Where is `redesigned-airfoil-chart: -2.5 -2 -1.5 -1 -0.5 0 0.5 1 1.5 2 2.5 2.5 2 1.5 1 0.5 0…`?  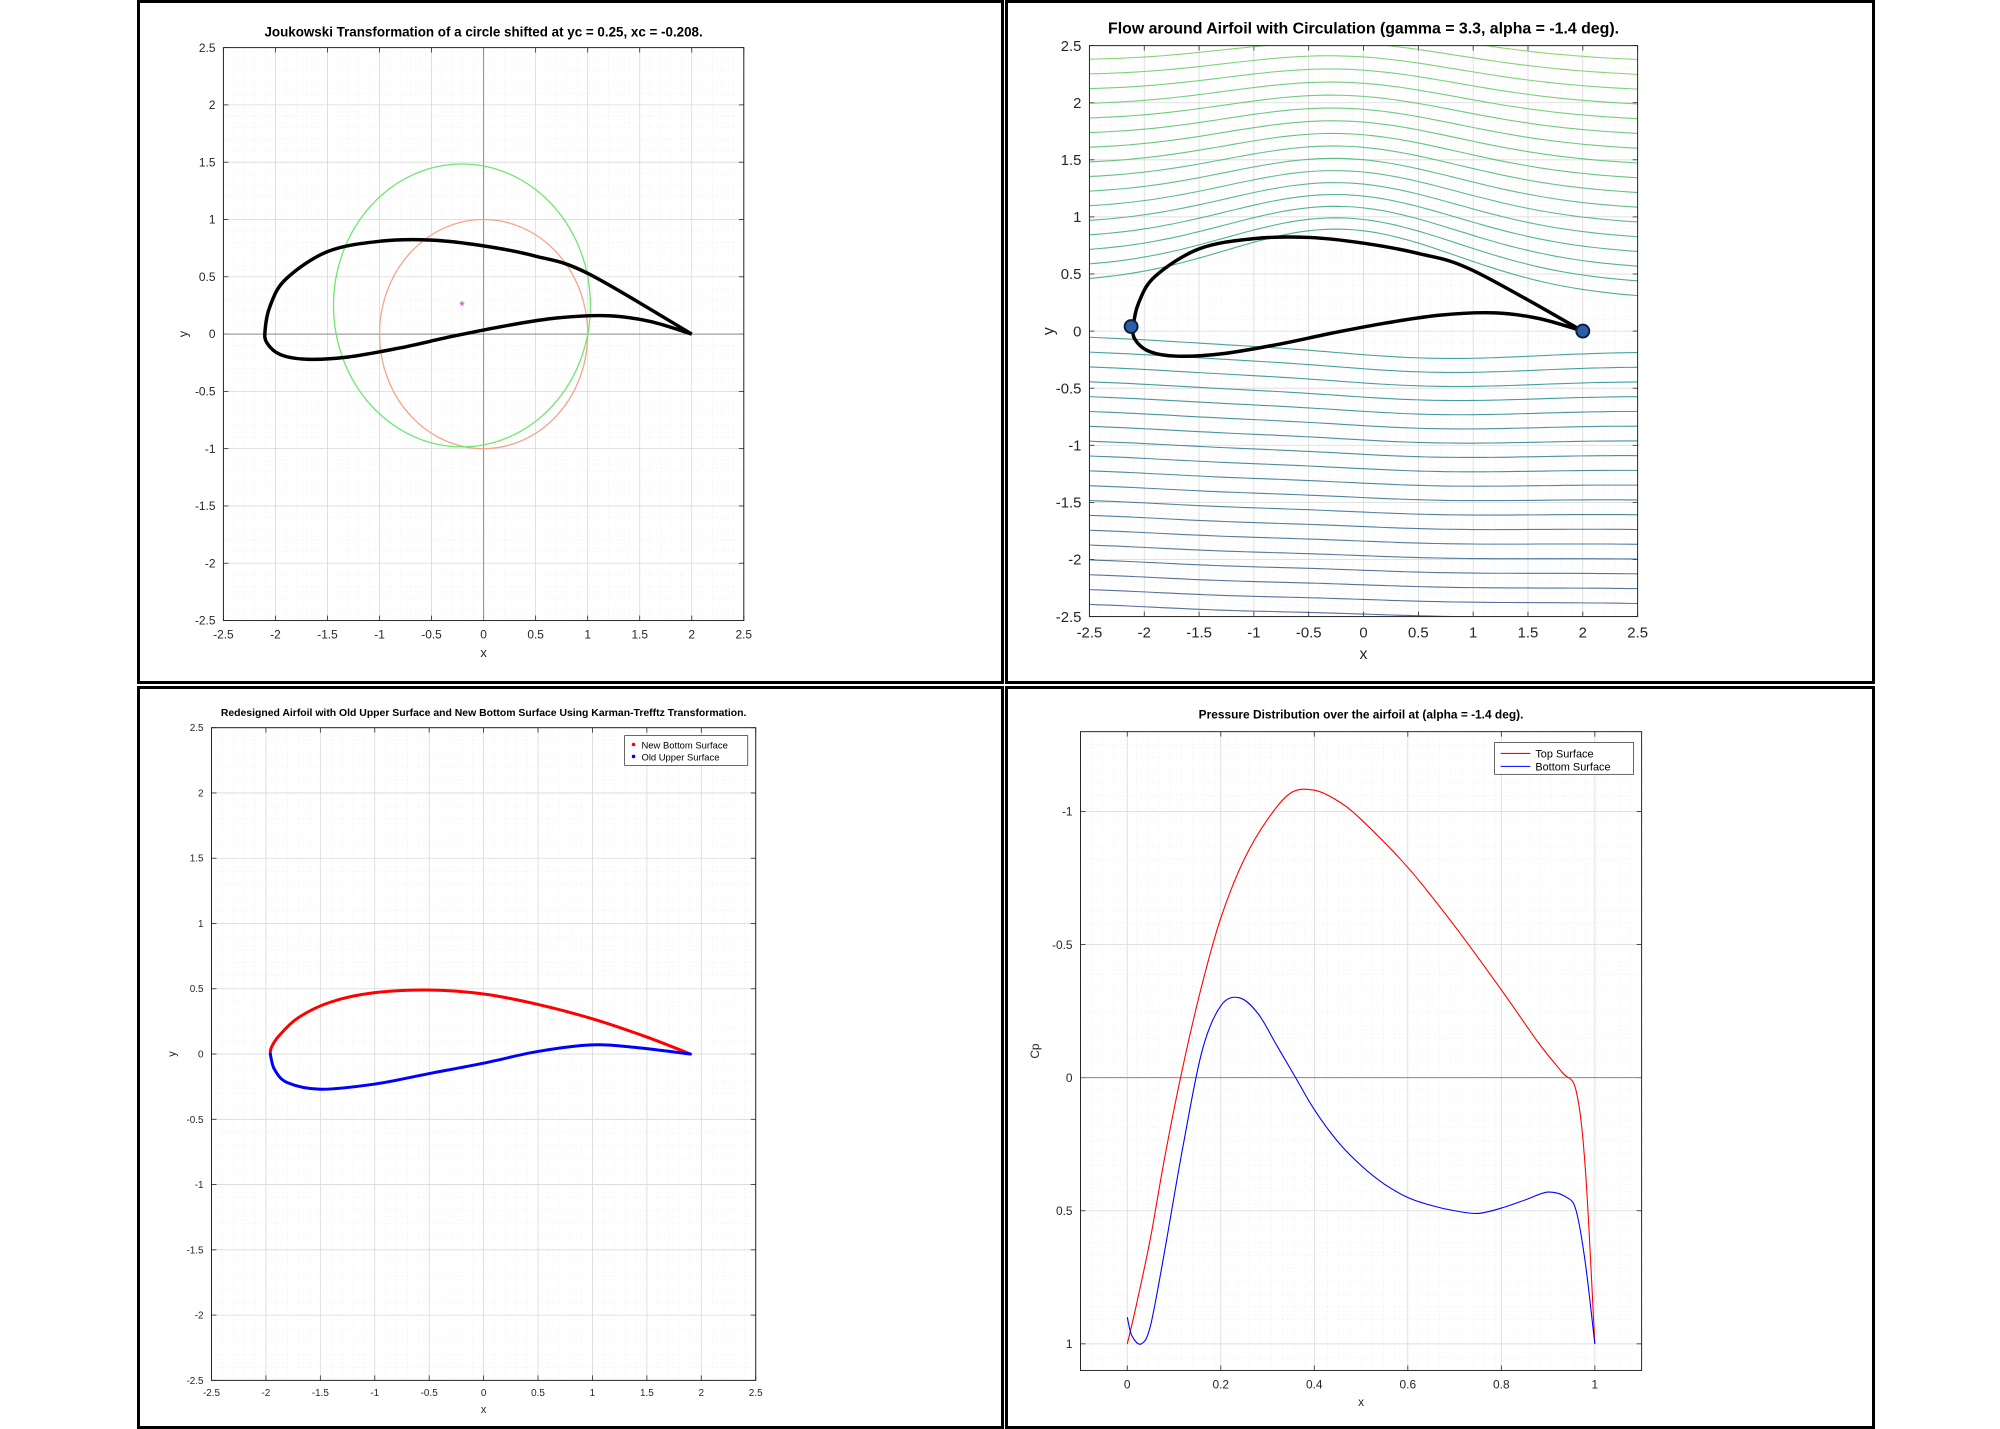
redesigned-airfoil-chart: -2.5 -2 -1.5 -1 -0.5 0 0.5 1 1.5 2 2.5 2.5 2 1.5 1 0.5 0… is located at coordinates (465, 1062).